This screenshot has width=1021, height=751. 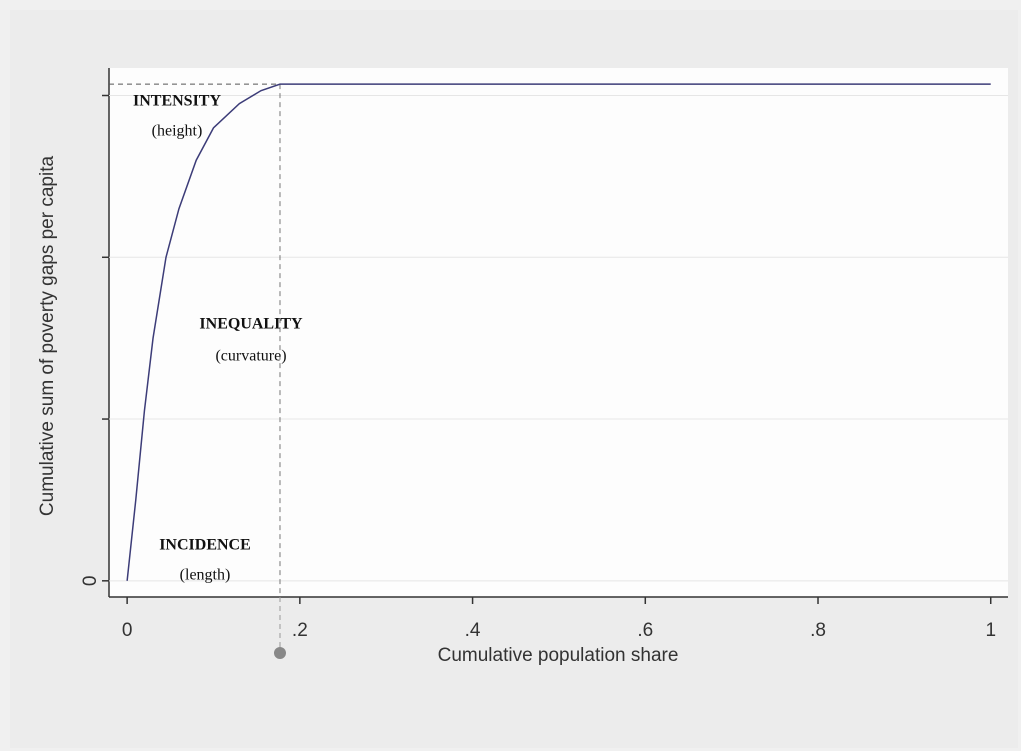 I want to click on y-tick-label: 0, so click(x=90, y=581).